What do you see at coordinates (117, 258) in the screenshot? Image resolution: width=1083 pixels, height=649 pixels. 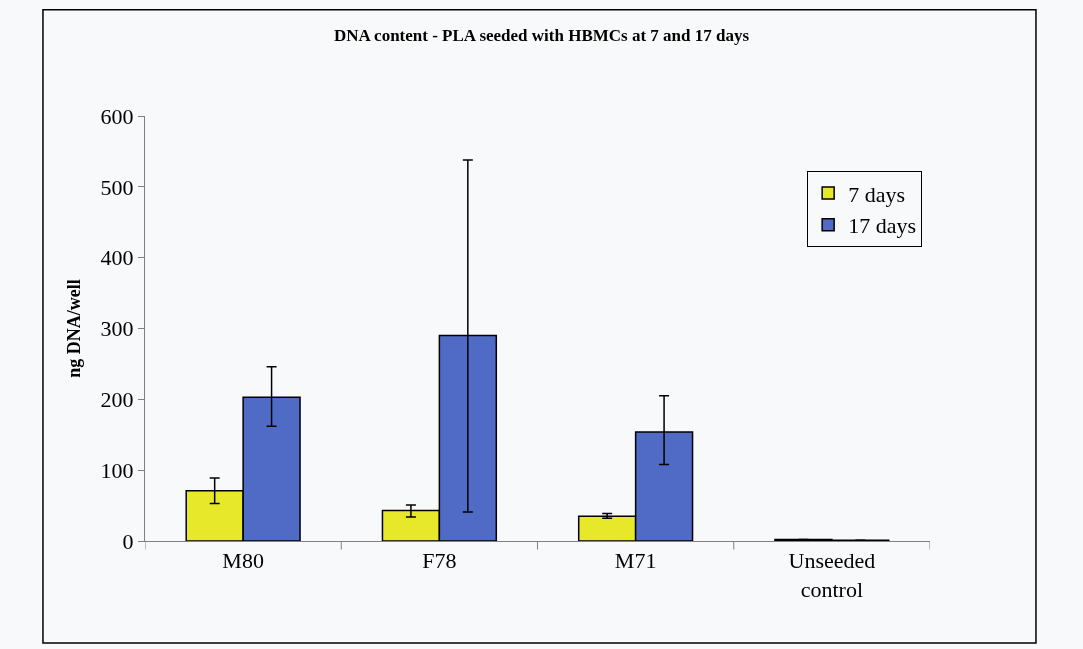 I see `y-tick-label: 400` at bounding box center [117, 258].